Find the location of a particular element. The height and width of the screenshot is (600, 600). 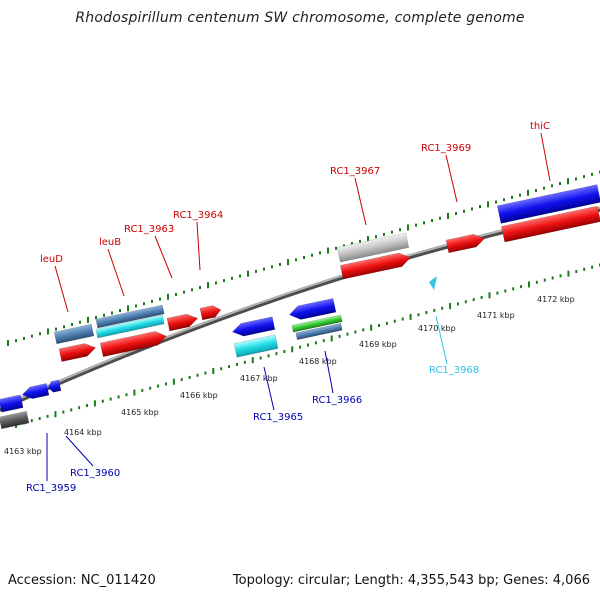

rc1-3964-label: RC1_3964 is located at coordinates (198, 215).